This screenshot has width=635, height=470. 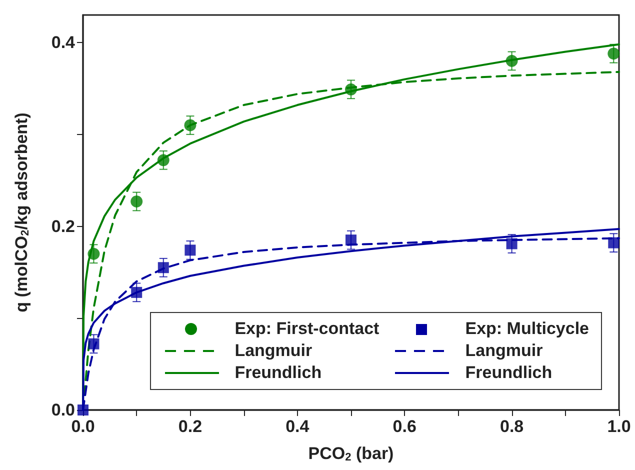 What do you see at coordinates (63, 42) in the screenshot?
I see `y-tick-label: 0.4` at bounding box center [63, 42].